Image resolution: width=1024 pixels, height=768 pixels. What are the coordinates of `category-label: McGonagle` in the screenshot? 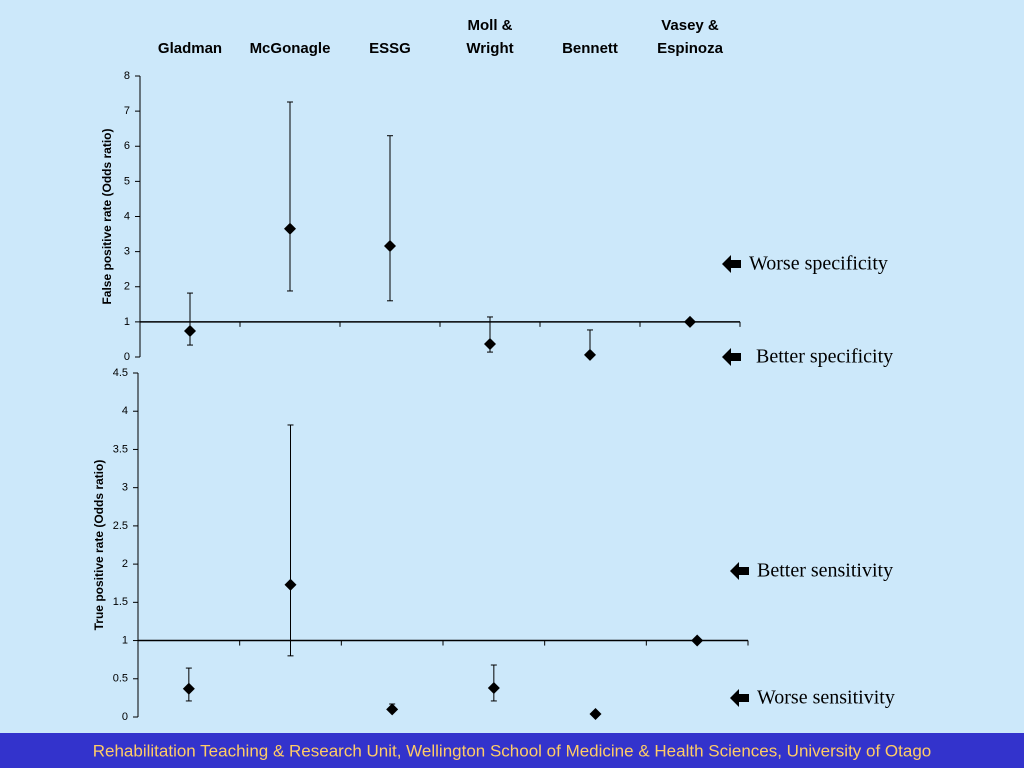 It's located at (290, 48).